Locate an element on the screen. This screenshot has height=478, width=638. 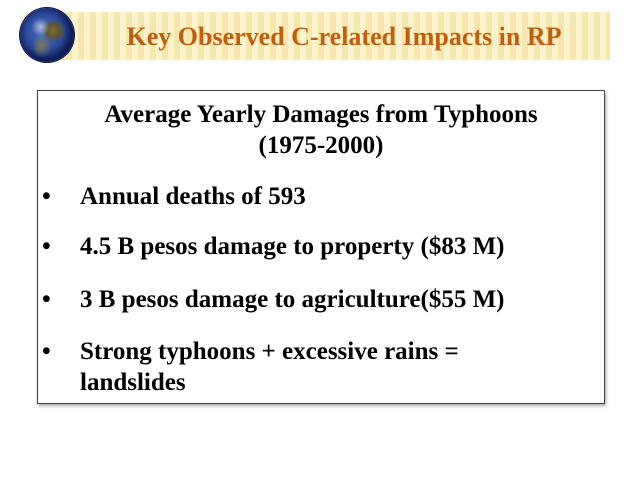
title-band is located at coordinates (329, 36).